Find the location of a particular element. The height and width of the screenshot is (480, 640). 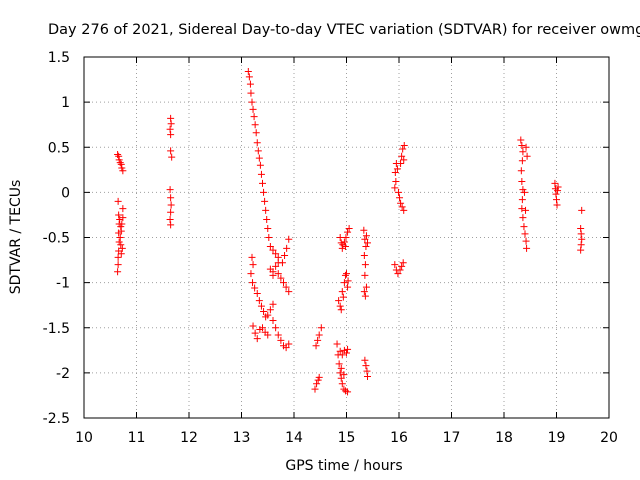

x-tick-label: 15 is located at coordinates (347, 438).